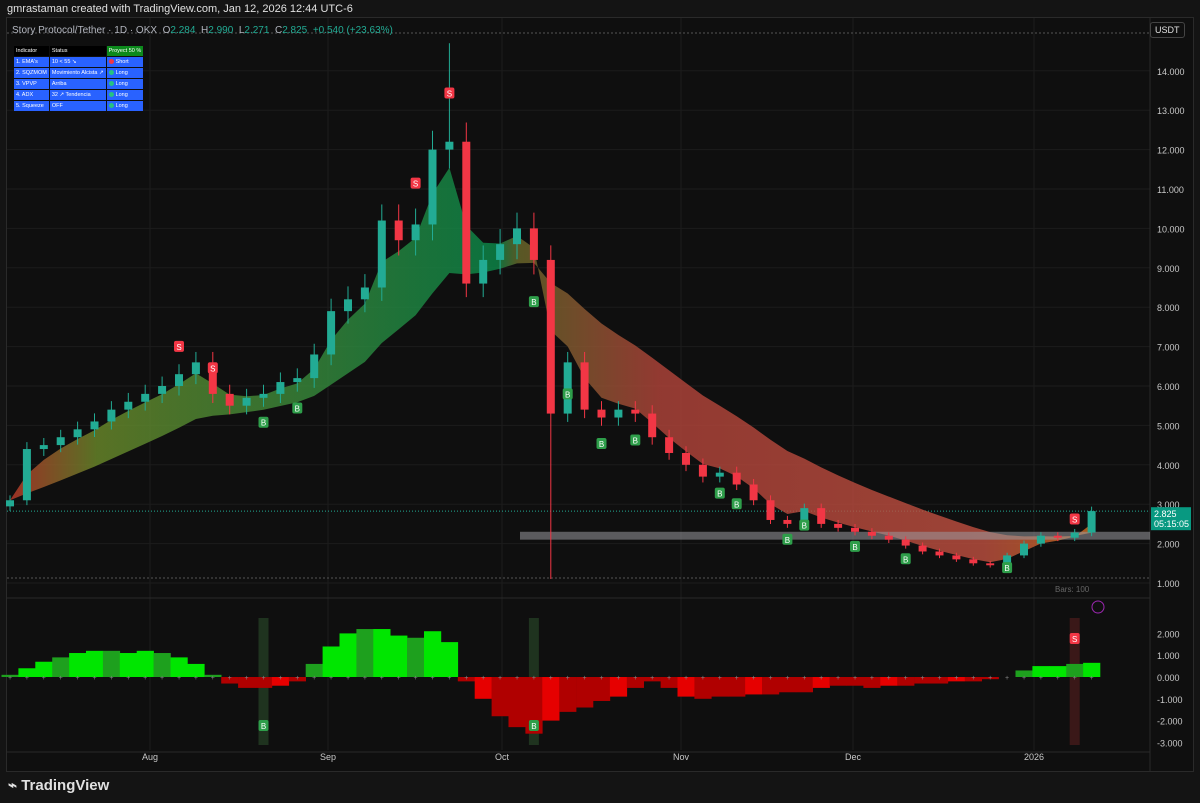 The image size is (1200, 803). What do you see at coordinates (79, 51) in the screenshot?
I see `table-header-row: Indicator Status Proyect 50 %` at bounding box center [79, 51].